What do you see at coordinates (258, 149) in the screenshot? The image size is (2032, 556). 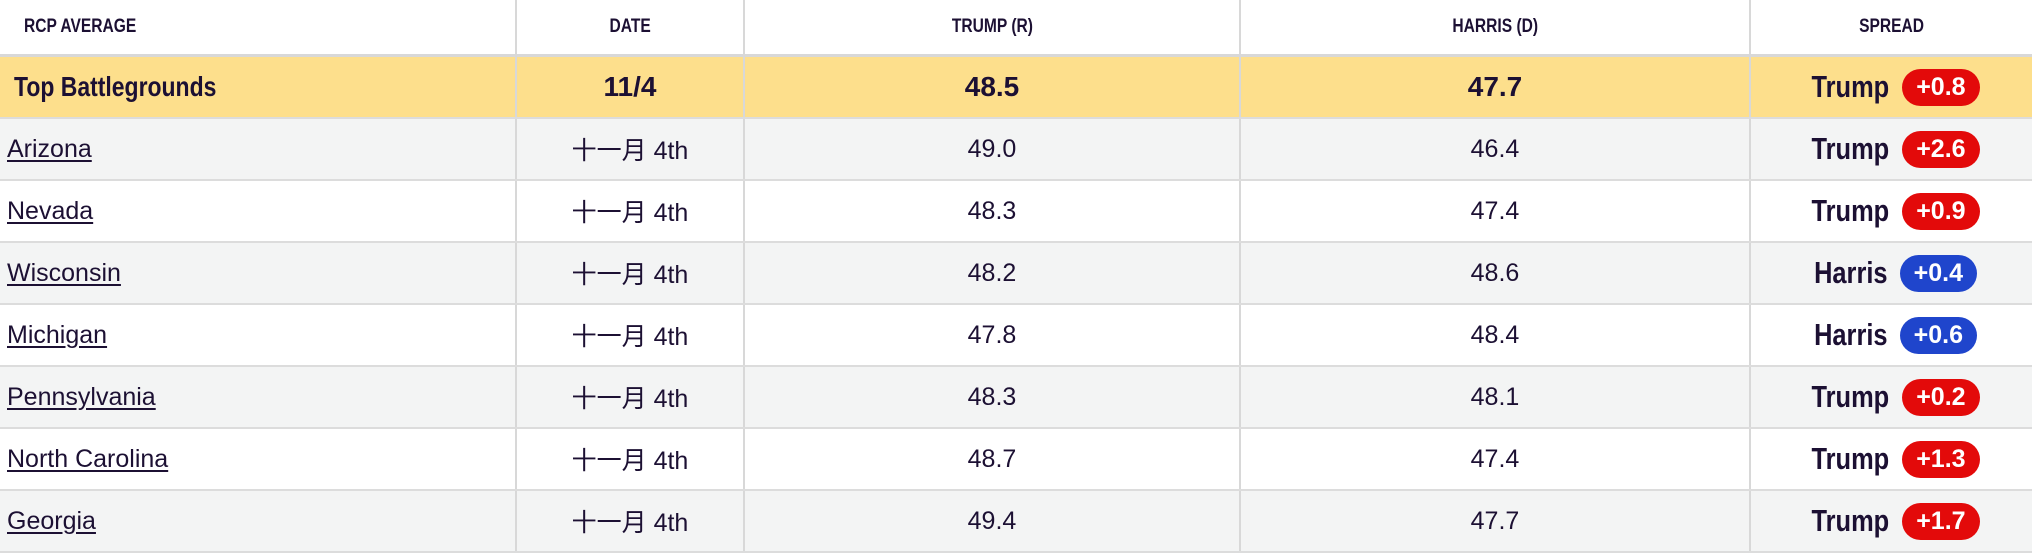 I see `row-name: Arizona` at bounding box center [258, 149].